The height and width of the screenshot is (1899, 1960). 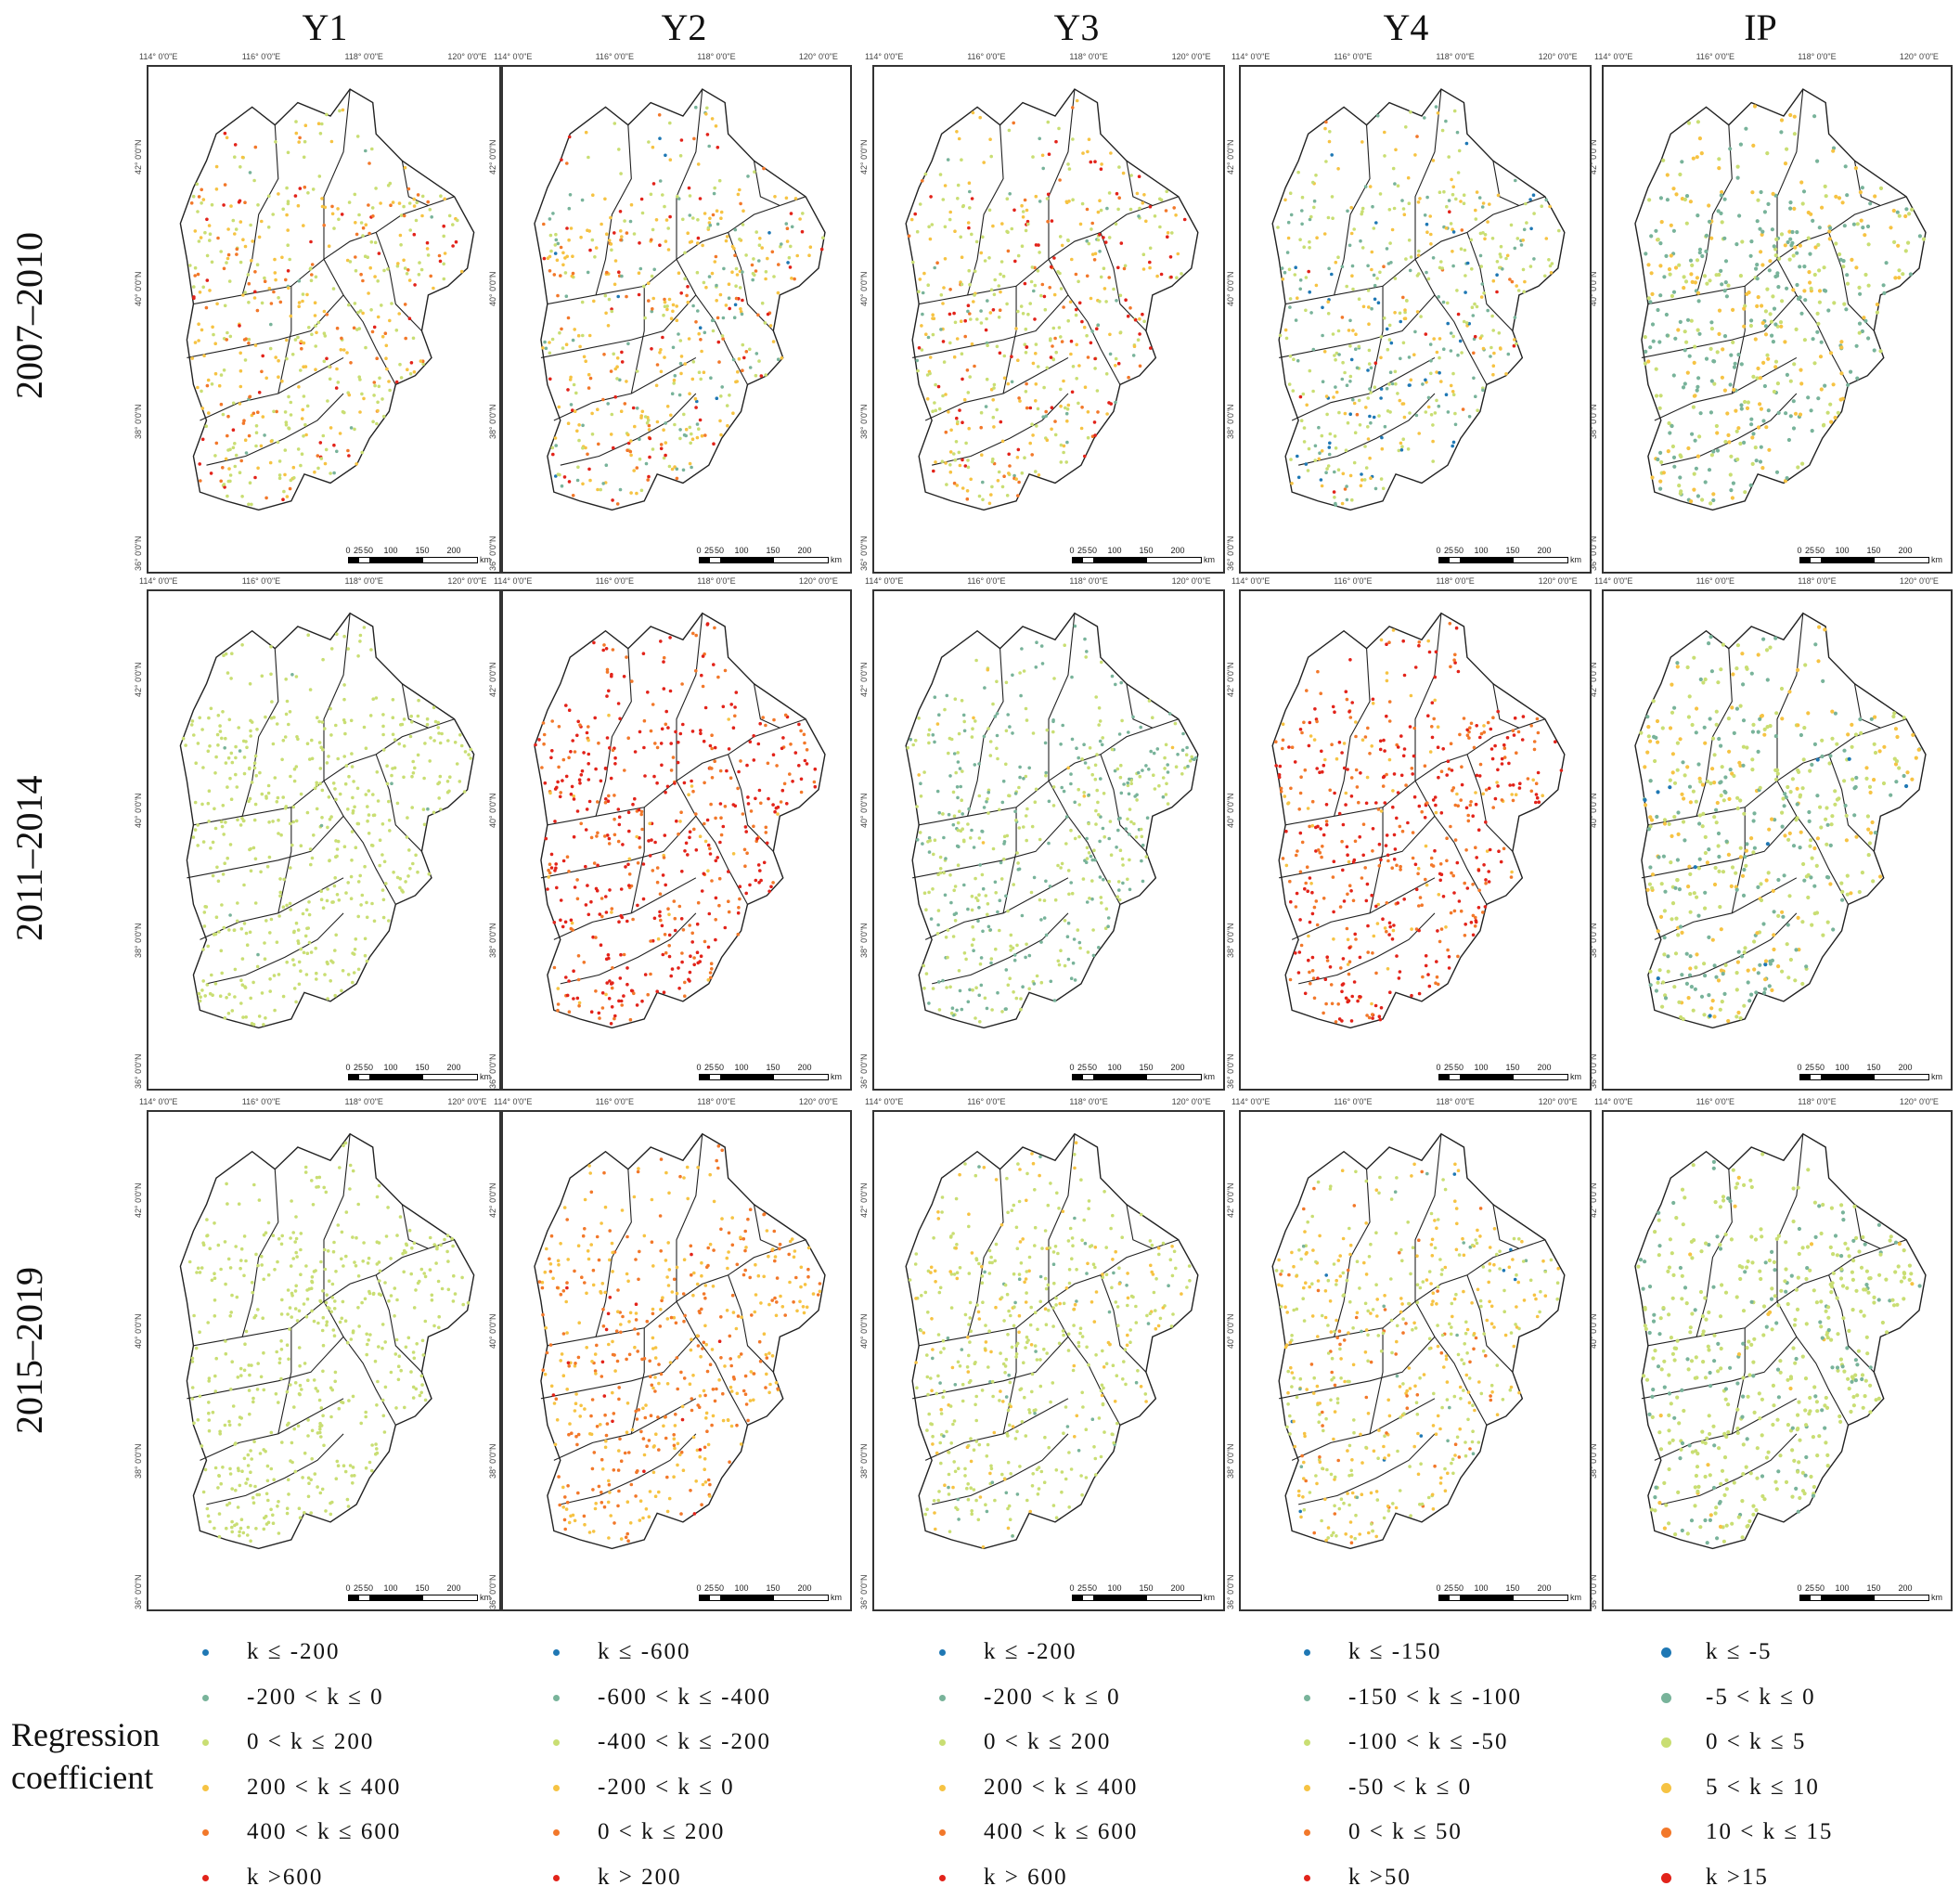 I want to click on scale-tick-label: 25, so click(x=709, y=1067).